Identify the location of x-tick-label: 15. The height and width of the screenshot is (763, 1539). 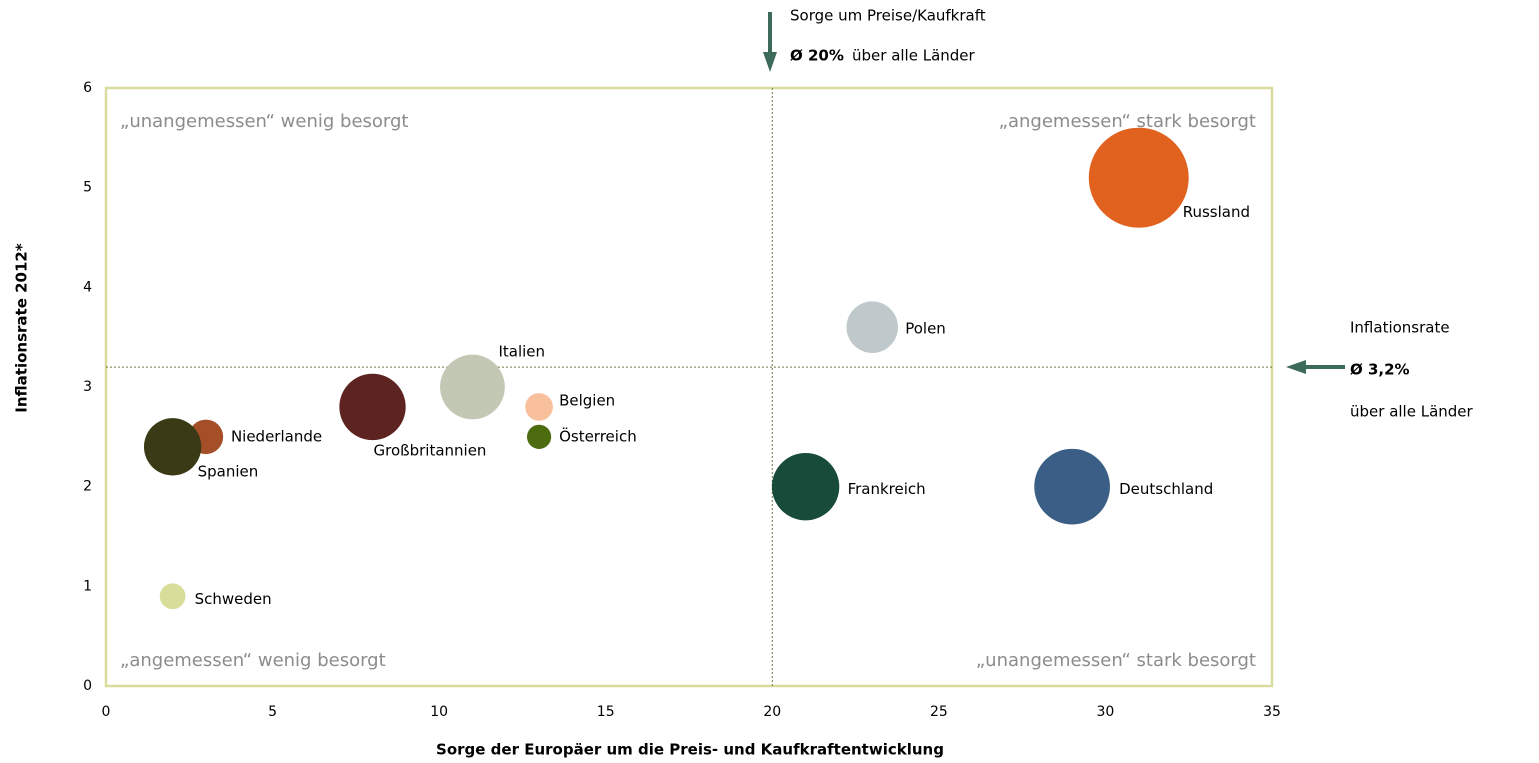
(606, 712).